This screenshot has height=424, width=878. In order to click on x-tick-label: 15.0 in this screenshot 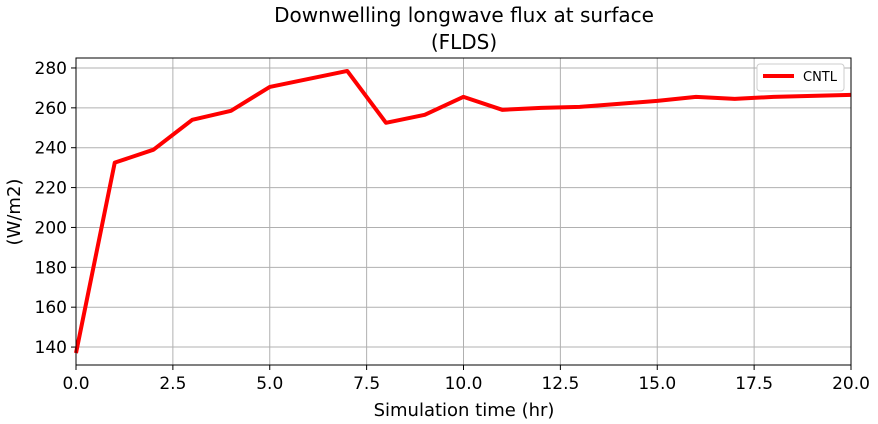, I will do `click(657, 384)`.